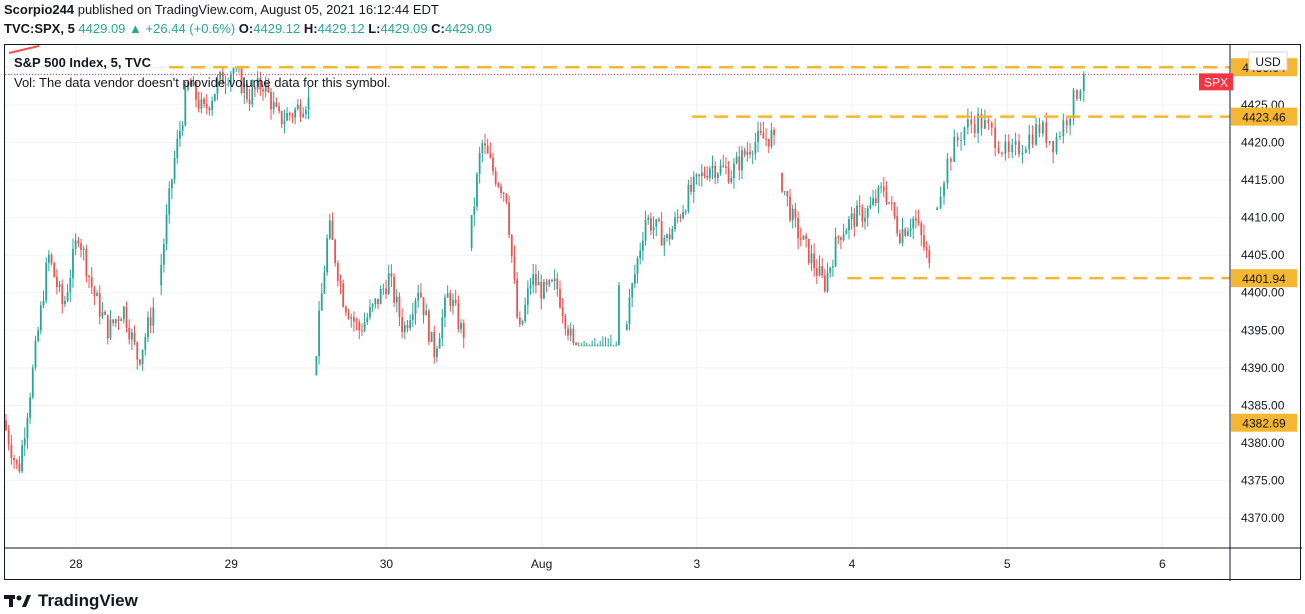 Image resolution: width=1305 pixels, height=614 pixels. I want to click on low-label: L:, so click(374, 28).